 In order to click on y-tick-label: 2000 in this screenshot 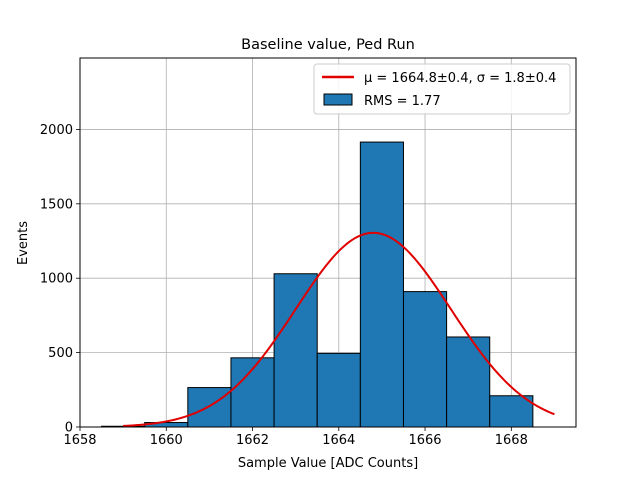, I will do `click(56, 130)`.